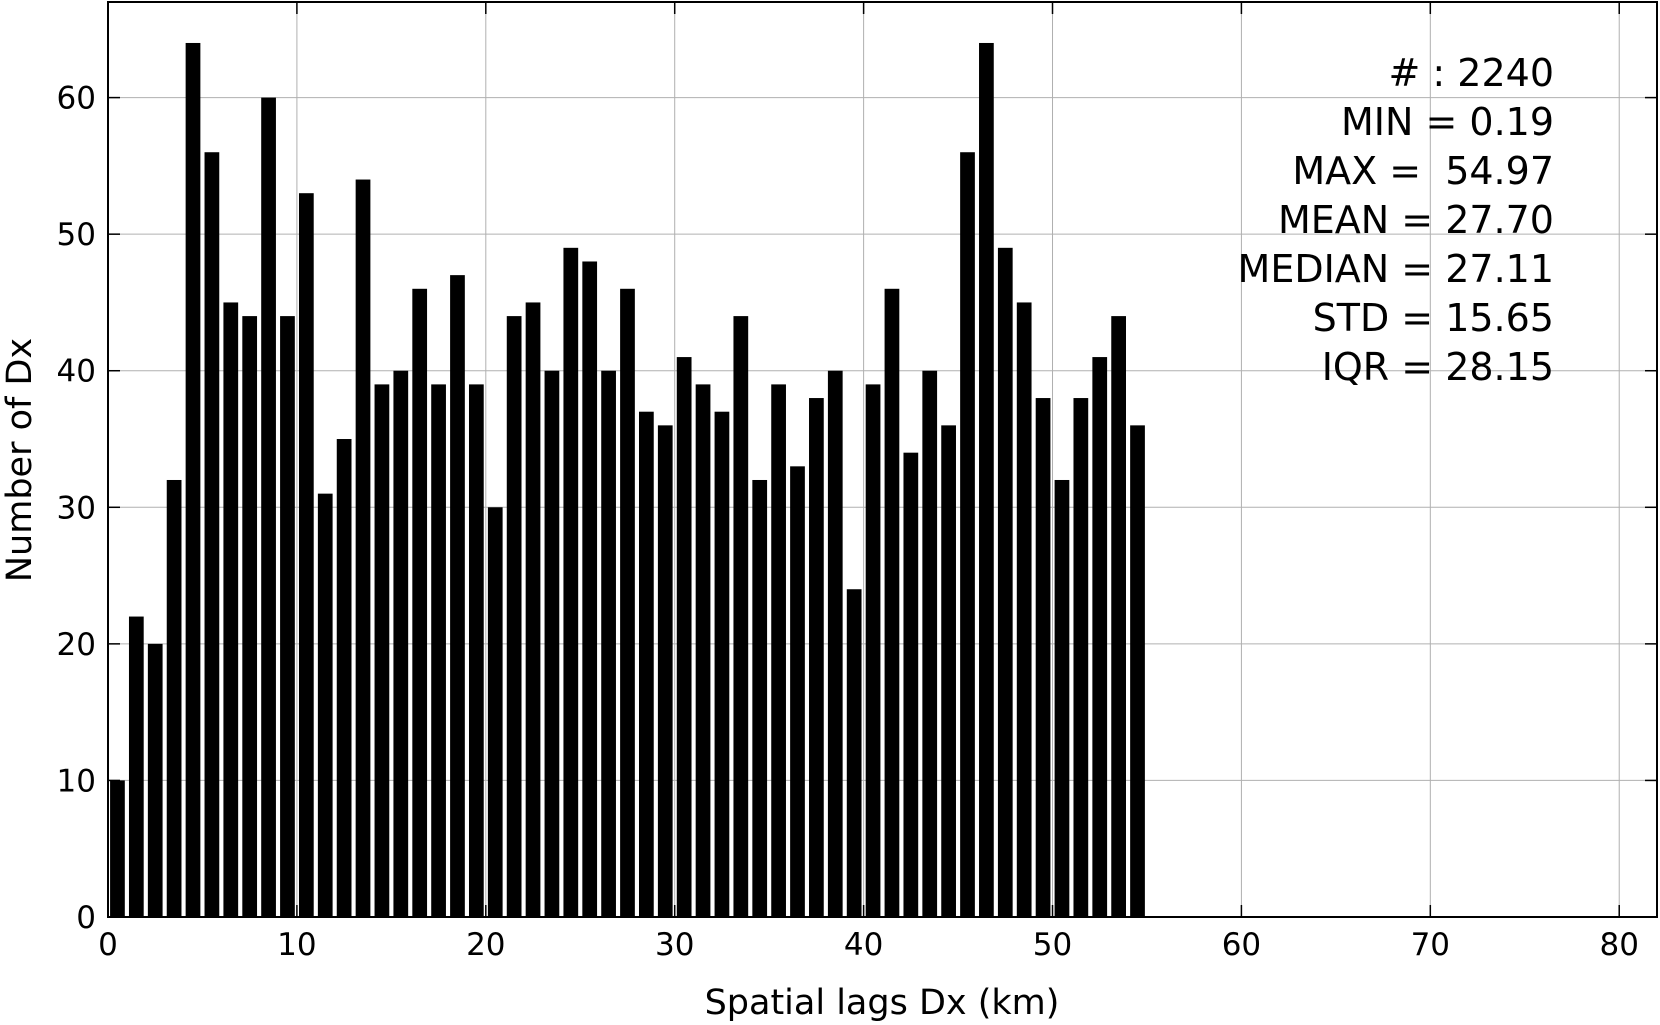 The image size is (1660, 1025). Describe the element at coordinates (76, 235) in the screenshot. I see `y-tick-label: 50` at that location.